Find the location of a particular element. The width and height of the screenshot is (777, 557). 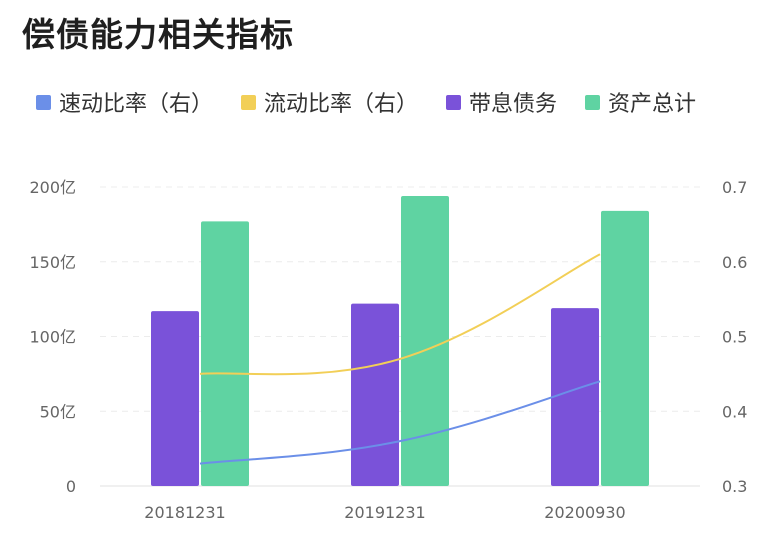

legend: 速动比率（右） 流动比率（右） 带息债务 资产总计 is located at coordinates (380, 102).